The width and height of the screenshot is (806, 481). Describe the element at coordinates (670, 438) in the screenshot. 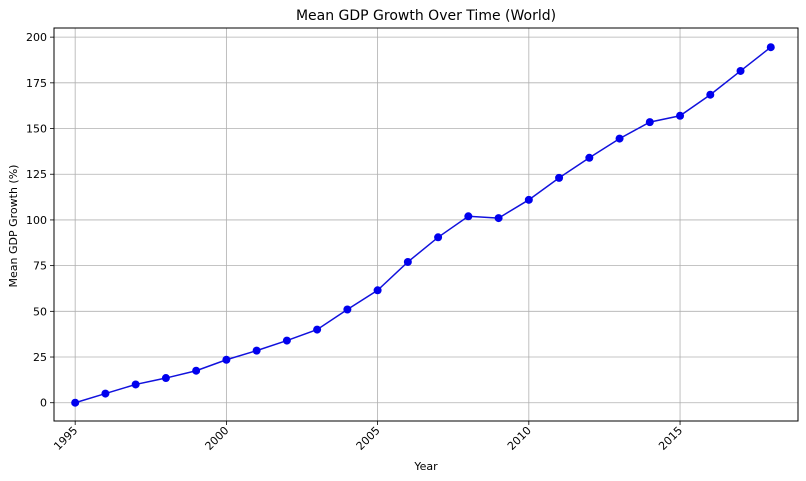

I see `x-tick-label: 2015` at that location.